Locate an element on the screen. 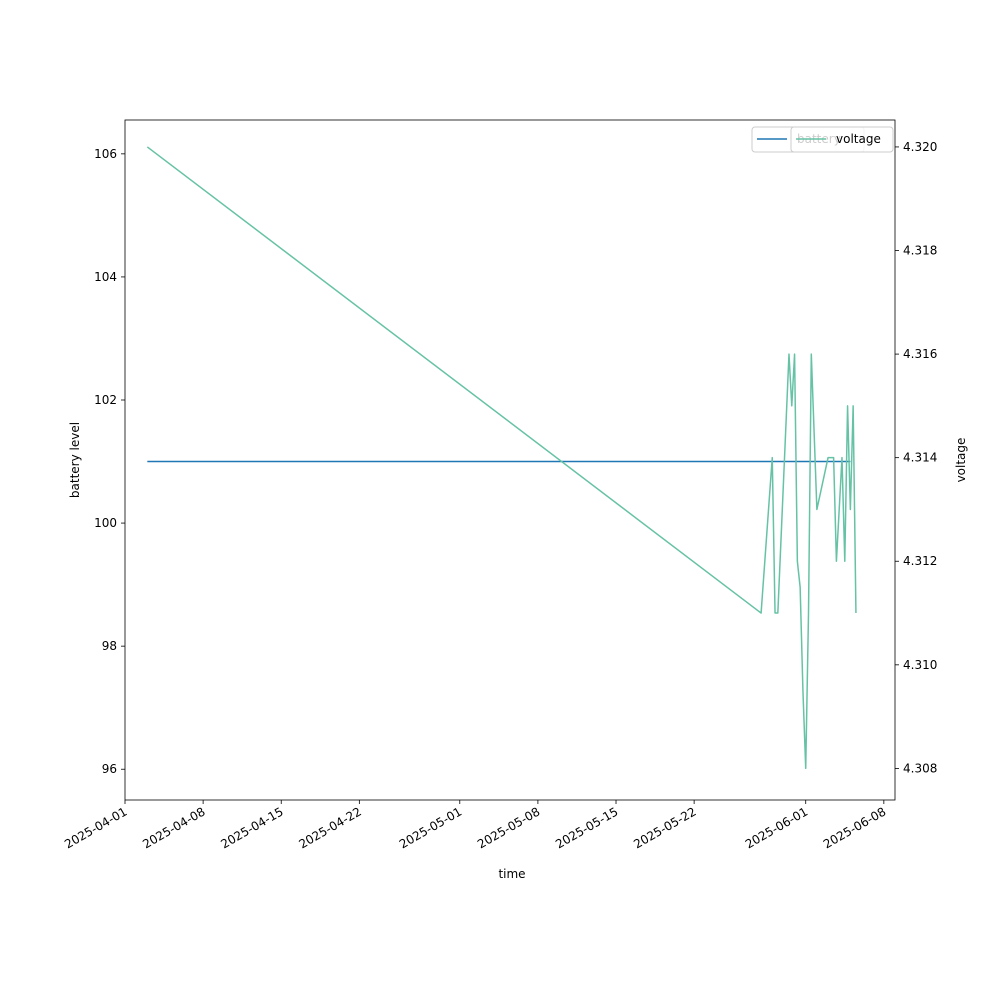 Image resolution: width=1000 pixels, height=1000 pixels. y-right-tick-label: 4.310 is located at coordinates (920, 665).